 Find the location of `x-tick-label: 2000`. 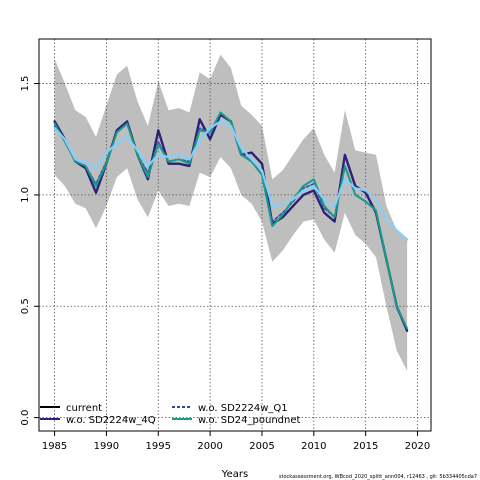

x-tick-label: 2000 is located at coordinates (209, 446).